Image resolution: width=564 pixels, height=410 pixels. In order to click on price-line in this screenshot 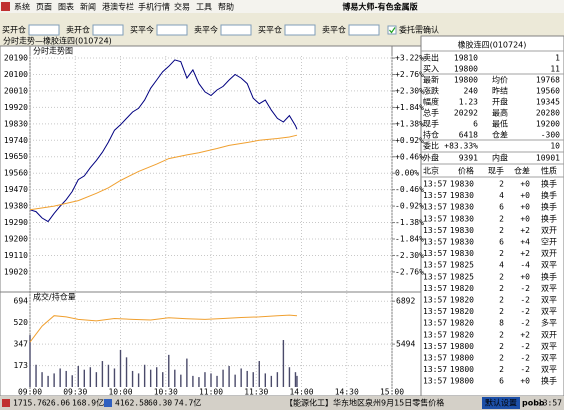, I will do `click(163, 172)`.